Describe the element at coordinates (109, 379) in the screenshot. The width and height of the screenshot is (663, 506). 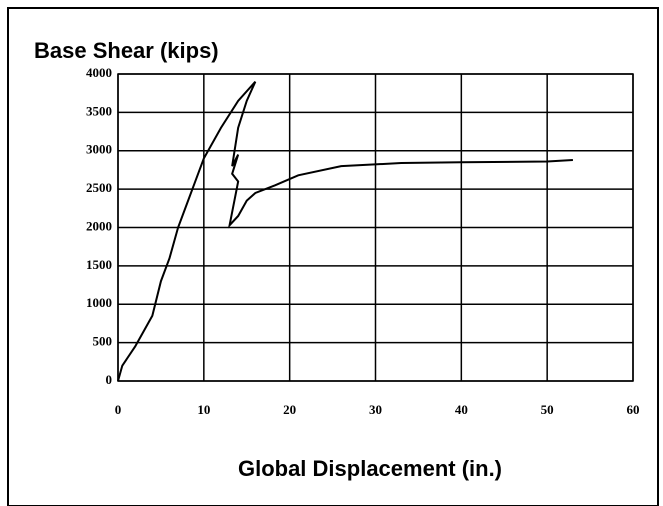
I see `y-tick-label: 0` at that location.